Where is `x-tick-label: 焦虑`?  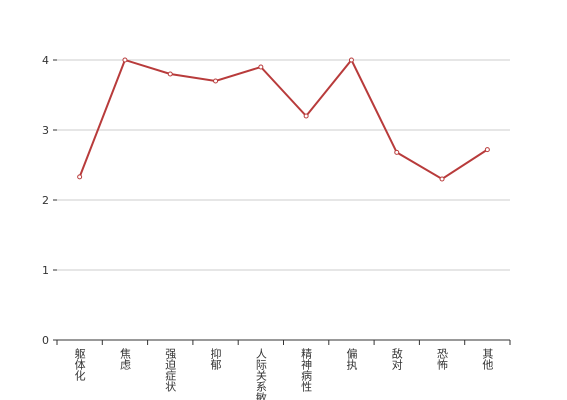
x-tick-label: 焦虑 is located at coordinates (124, 359).